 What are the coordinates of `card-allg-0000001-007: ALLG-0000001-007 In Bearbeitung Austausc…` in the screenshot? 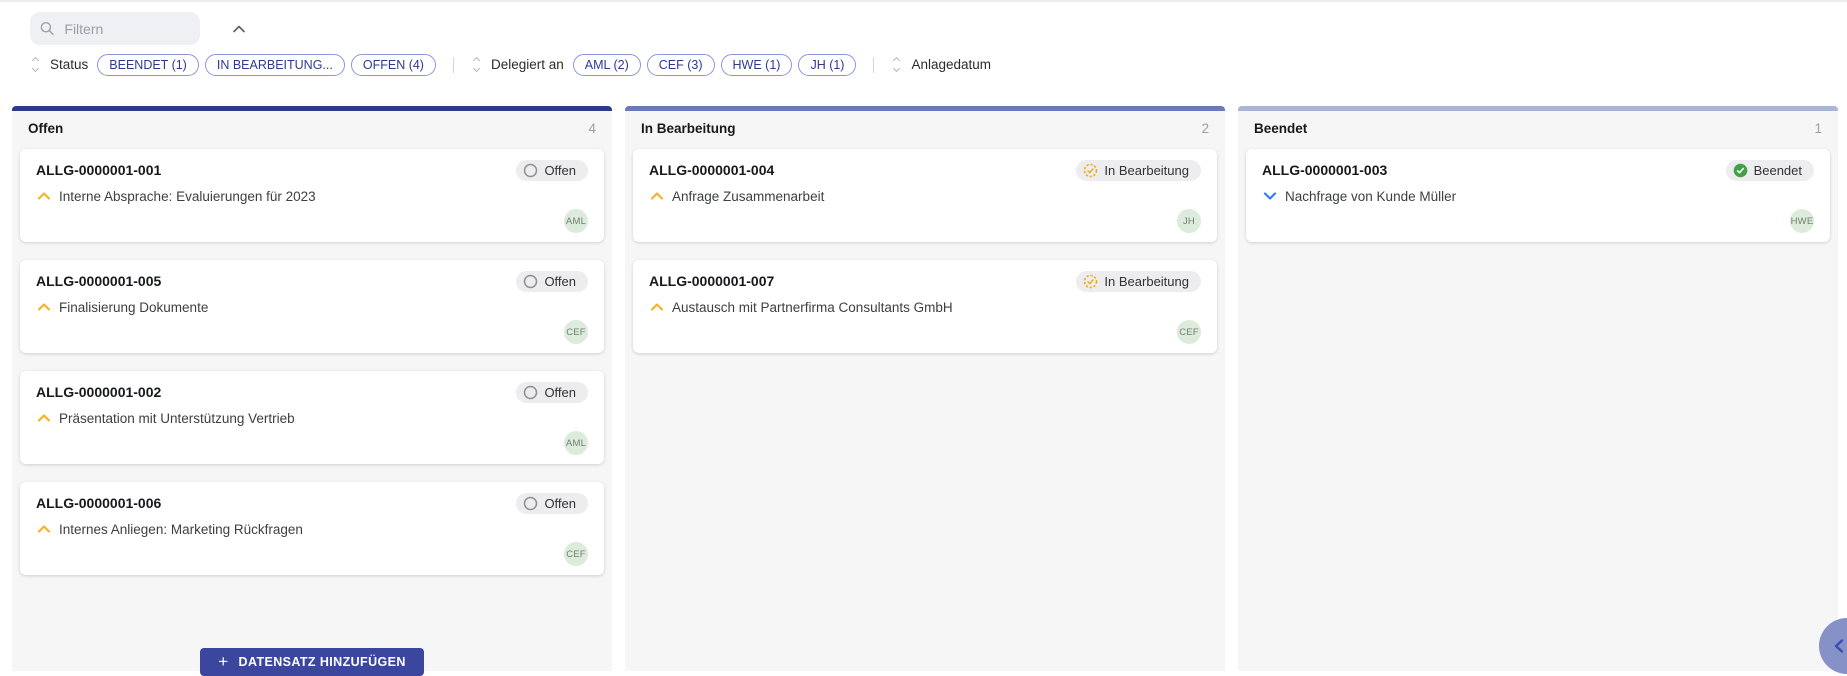 It's located at (925, 306).